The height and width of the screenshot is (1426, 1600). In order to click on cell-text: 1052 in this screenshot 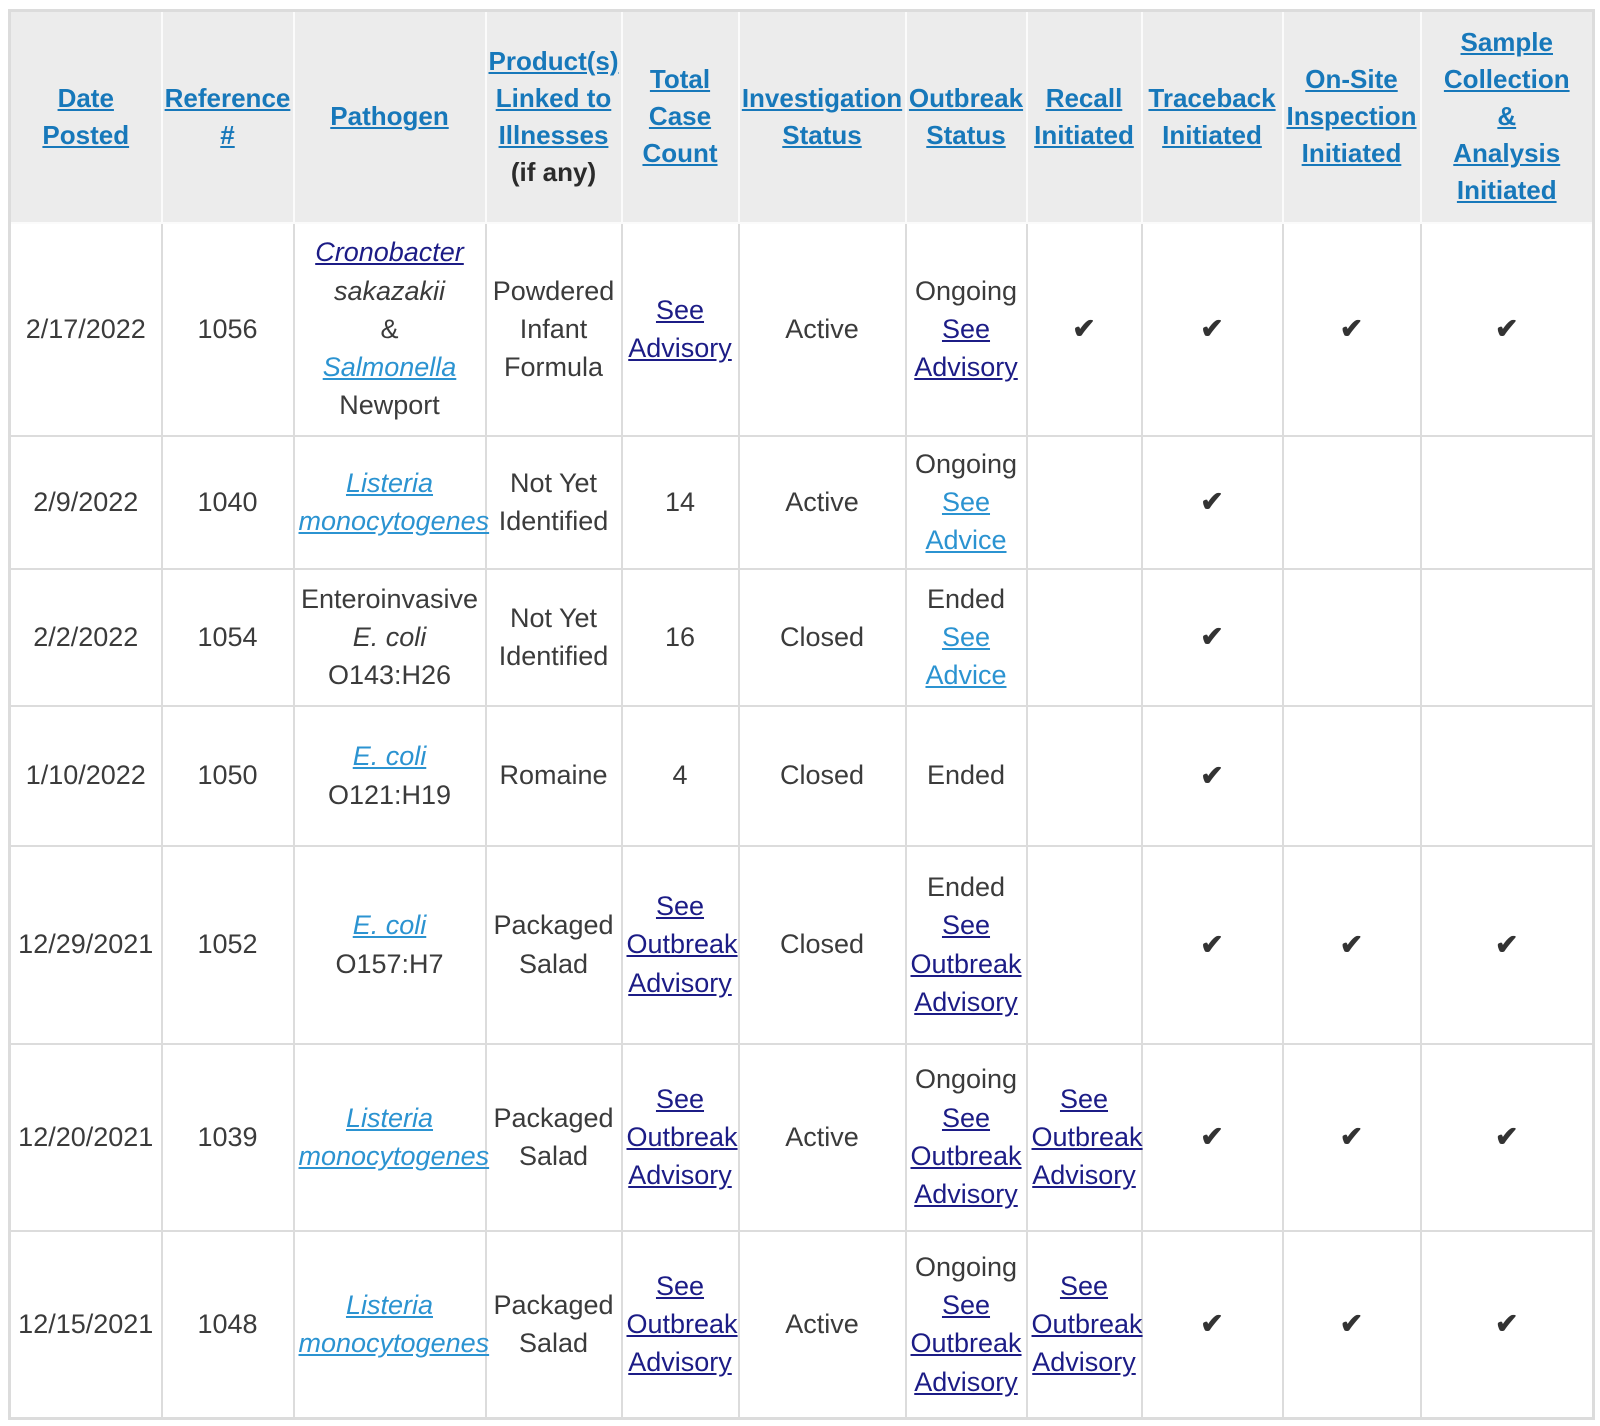, I will do `click(227, 944)`.